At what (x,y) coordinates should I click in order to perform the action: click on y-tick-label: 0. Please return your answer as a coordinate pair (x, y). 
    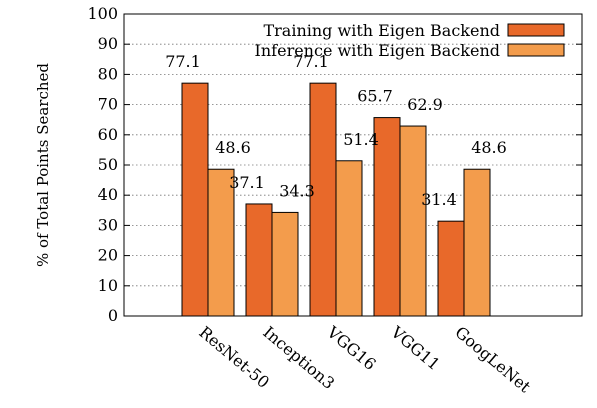
    Looking at the image, I should click on (113, 315).